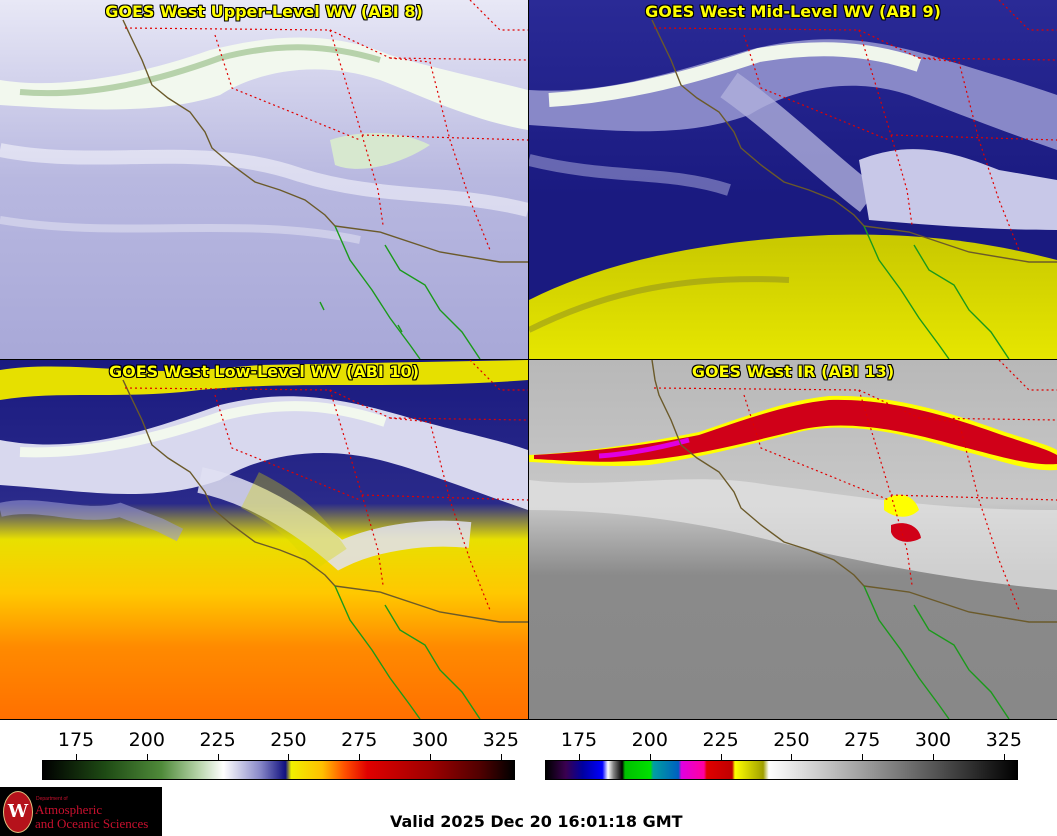  I want to click on right-colorbar-tick-label: 200, so click(649, 740).